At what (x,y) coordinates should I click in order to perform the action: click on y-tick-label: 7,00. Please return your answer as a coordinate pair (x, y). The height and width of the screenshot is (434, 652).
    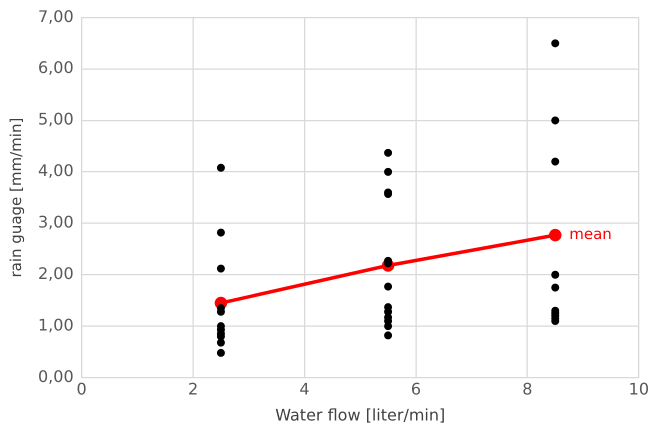
    Looking at the image, I should click on (56, 16).